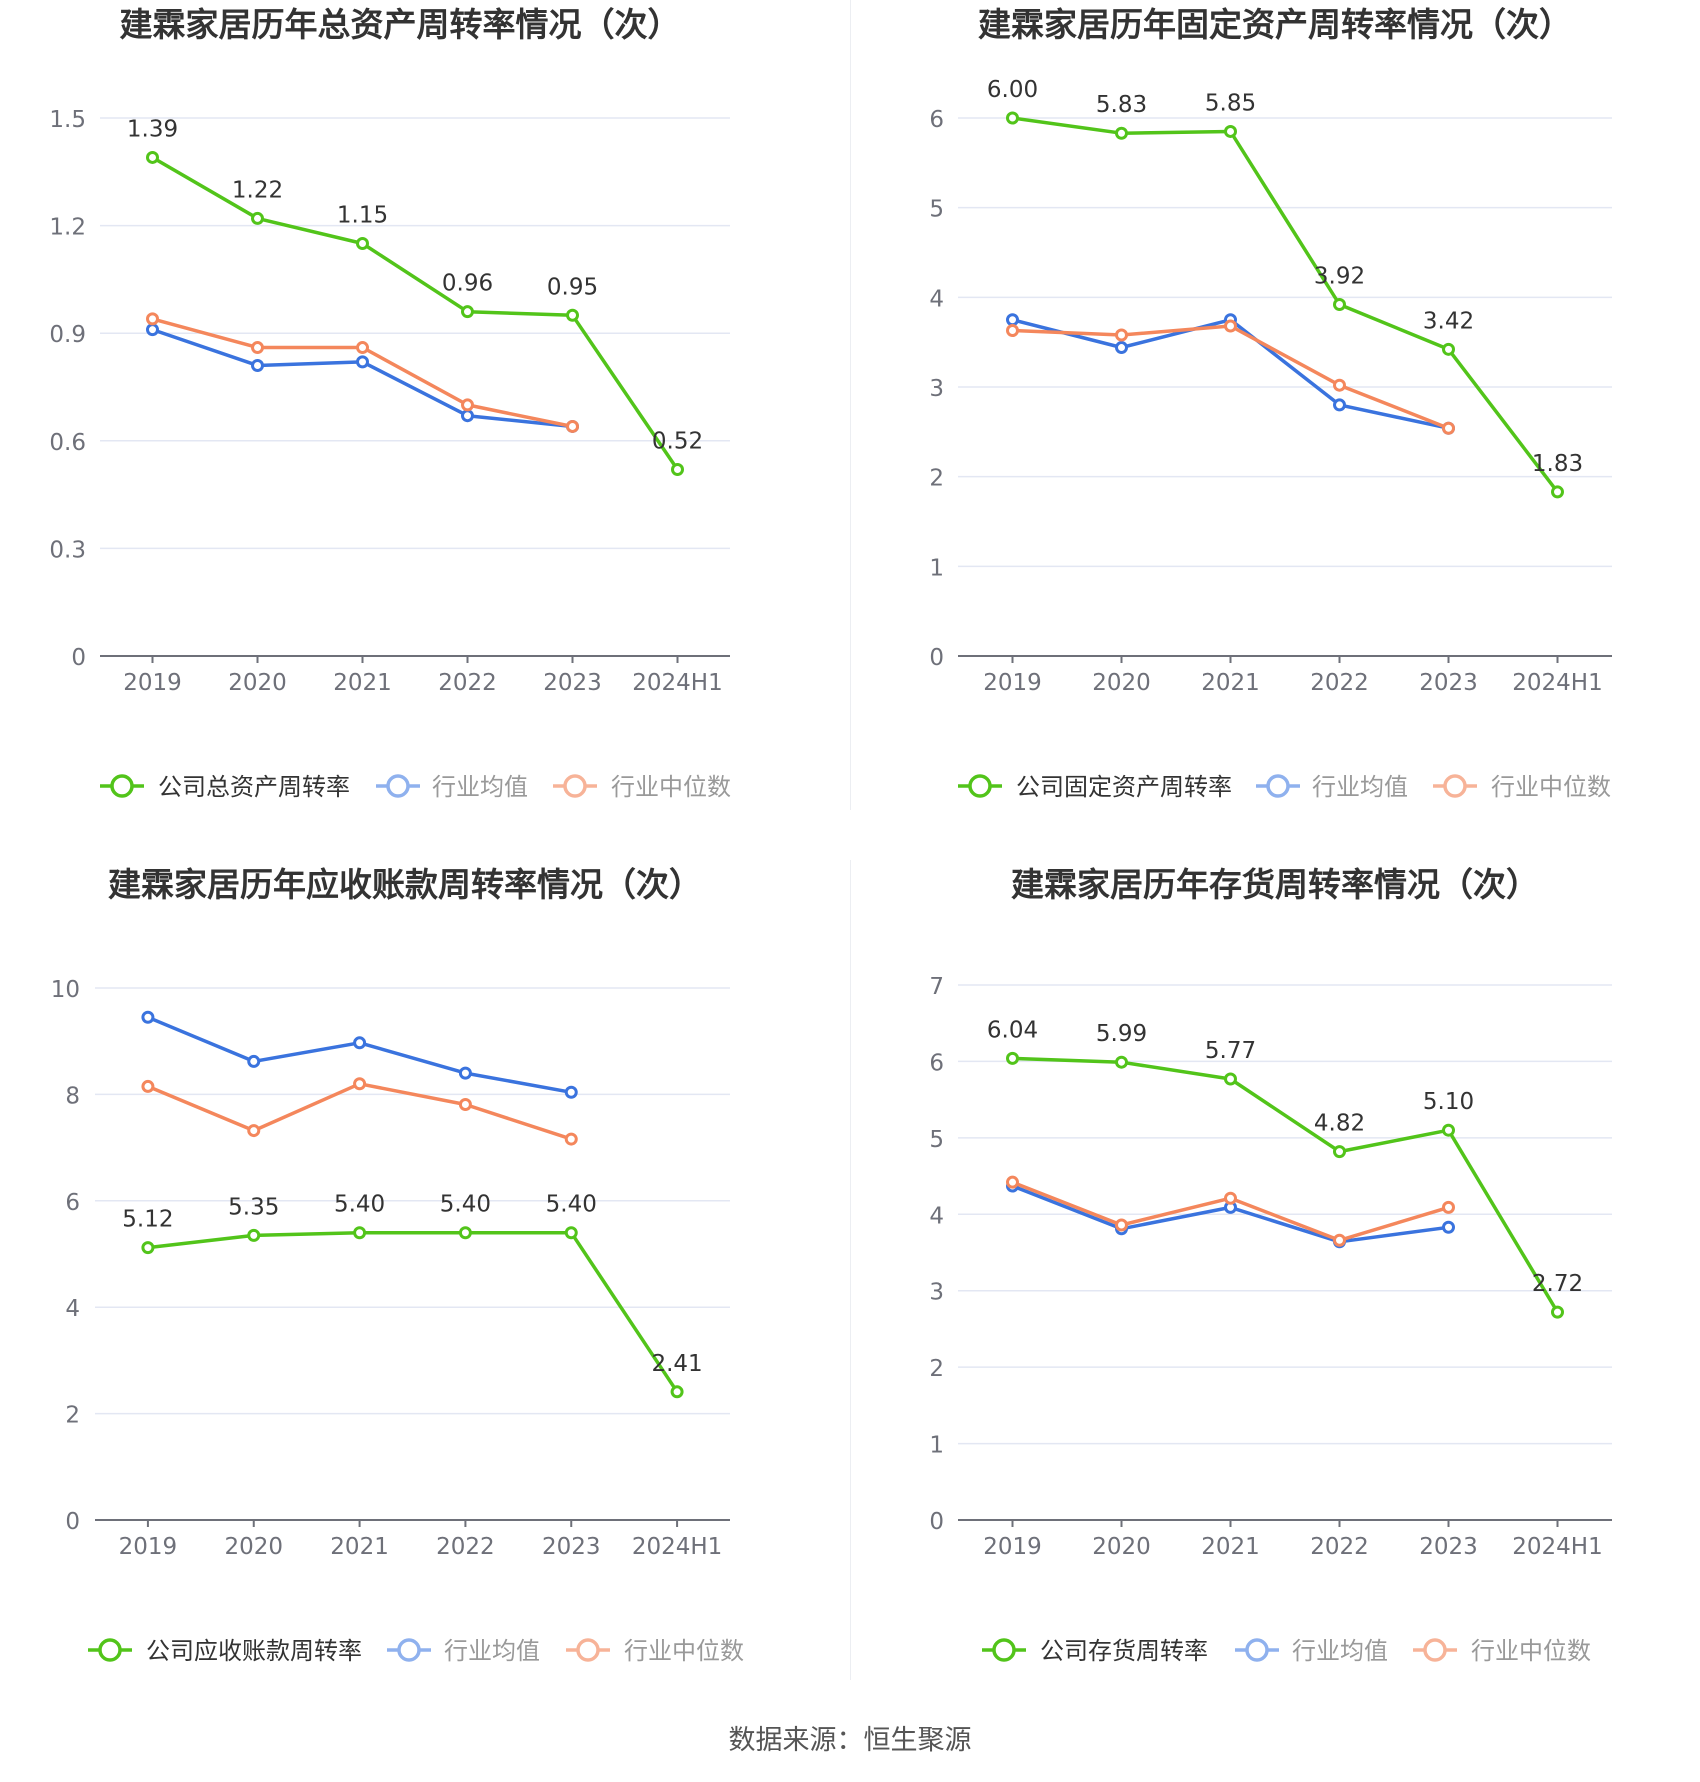 The image size is (1700, 1782). Describe the element at coordinates (850, 405) in the screenshot. I see `panel-divider` at that location.